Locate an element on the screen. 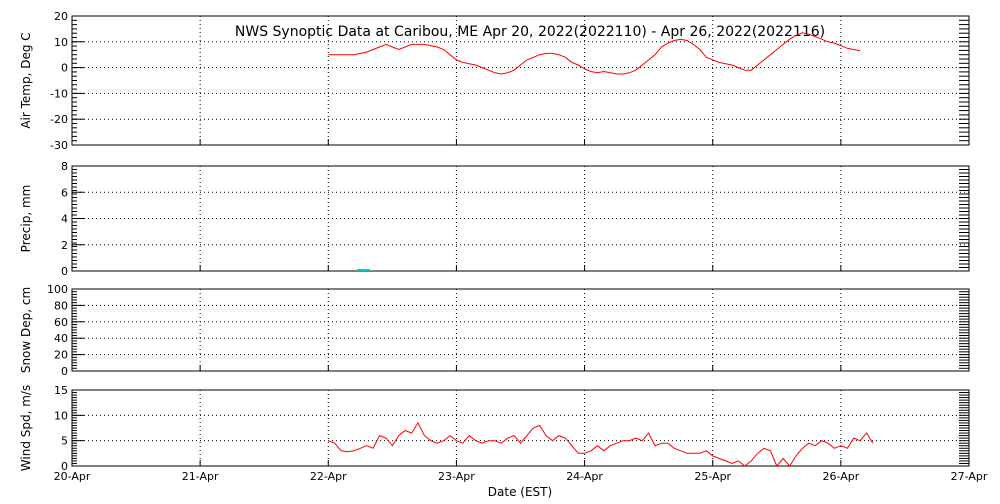  y-tick-label: -20 is located at coordinates (59, 119).